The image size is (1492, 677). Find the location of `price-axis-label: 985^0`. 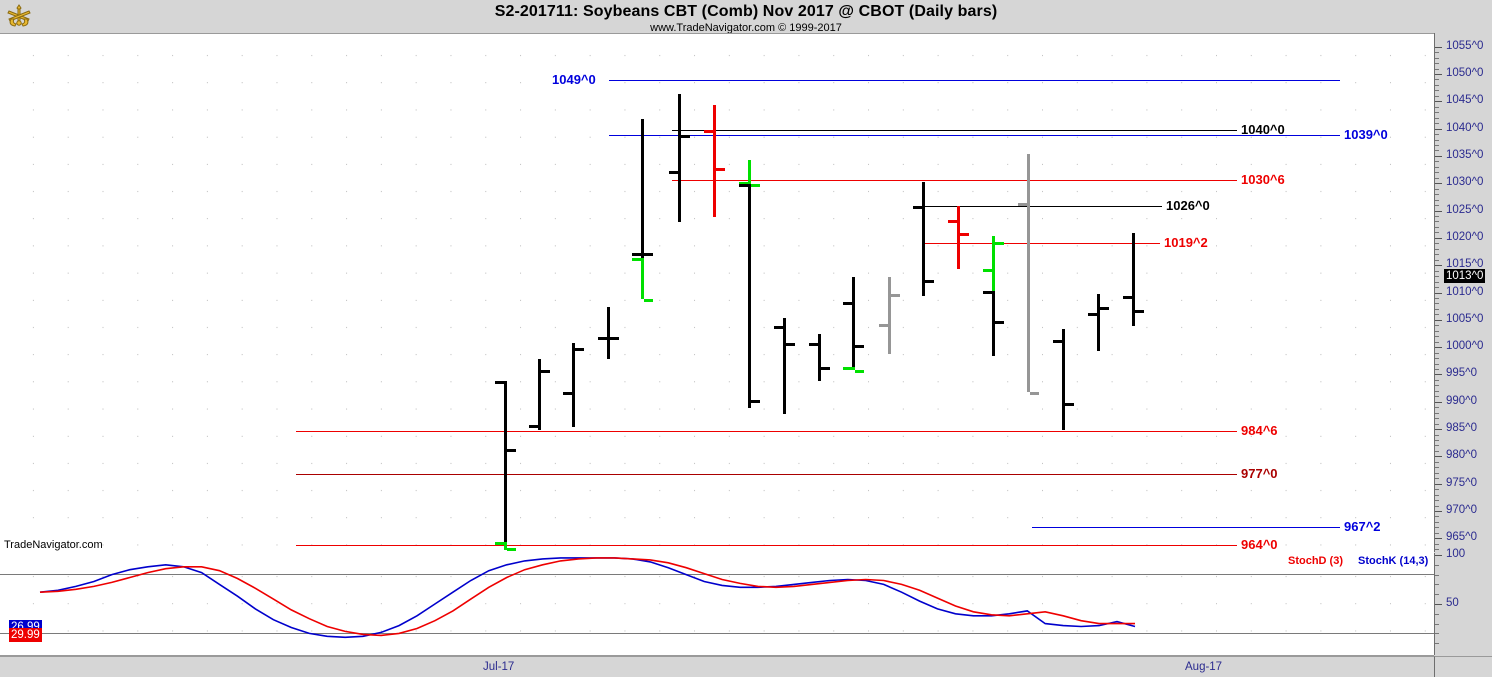

price-axis-label: 985^0 is located at coordinates (1461, 428).